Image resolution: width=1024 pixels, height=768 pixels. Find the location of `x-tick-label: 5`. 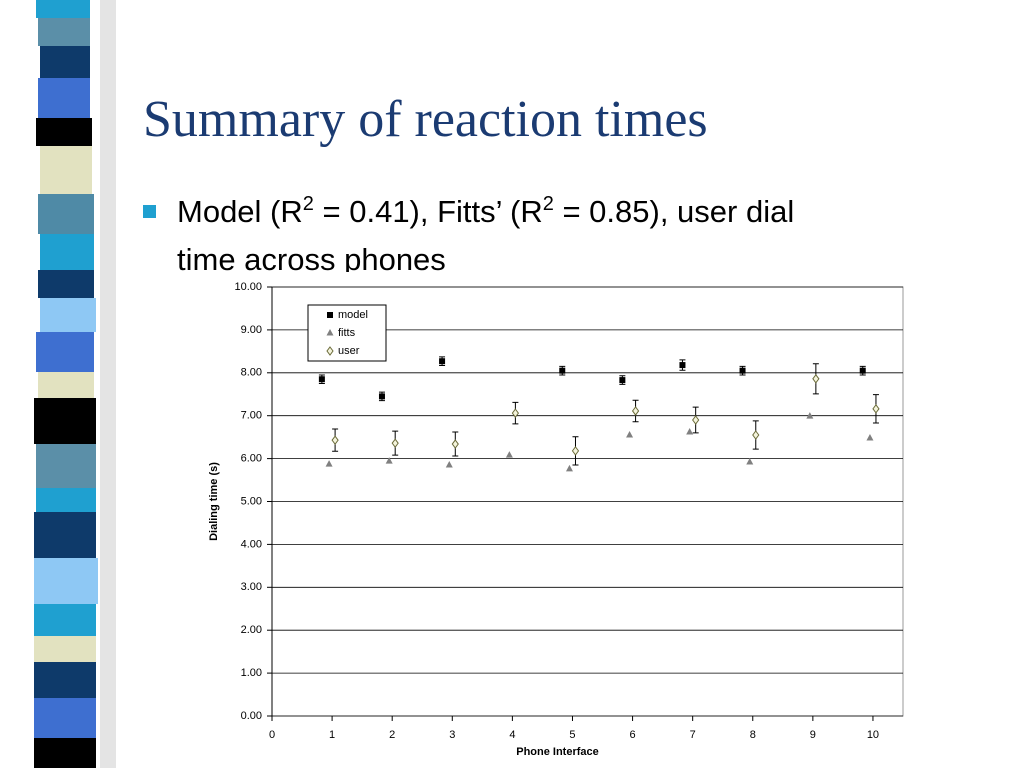

x-tick-label: 5 is located at coordinates (572, 735).